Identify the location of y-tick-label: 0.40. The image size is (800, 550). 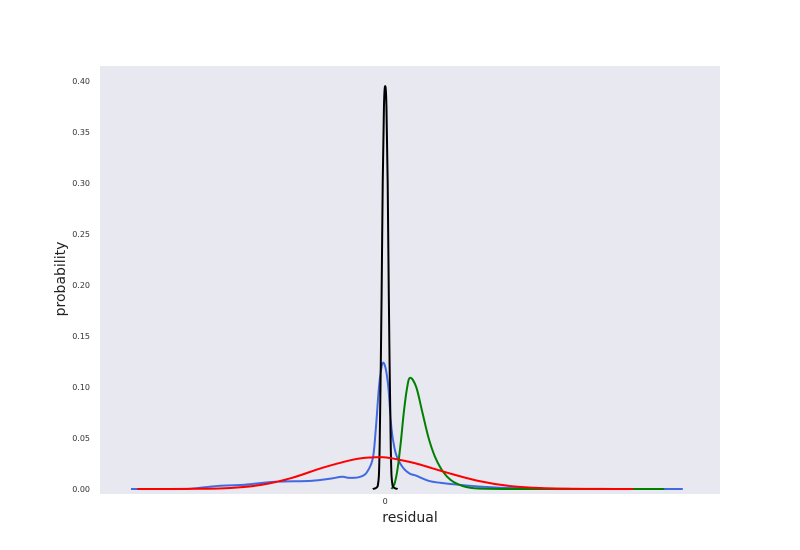
(81, 81).